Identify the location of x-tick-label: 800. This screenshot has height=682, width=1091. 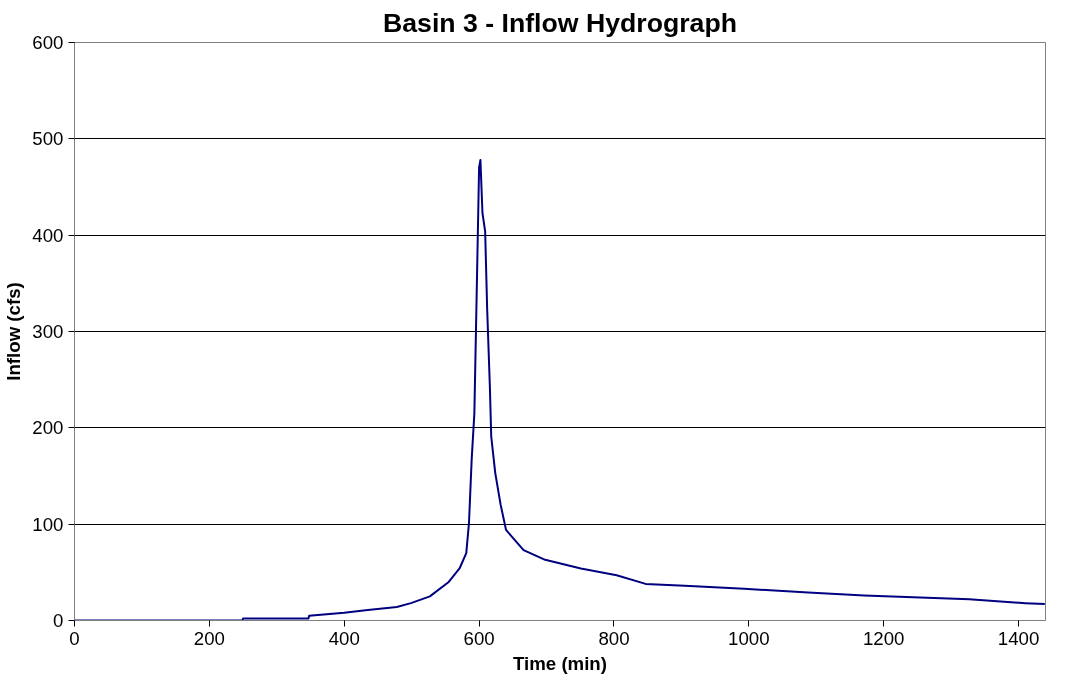
(614, 638).